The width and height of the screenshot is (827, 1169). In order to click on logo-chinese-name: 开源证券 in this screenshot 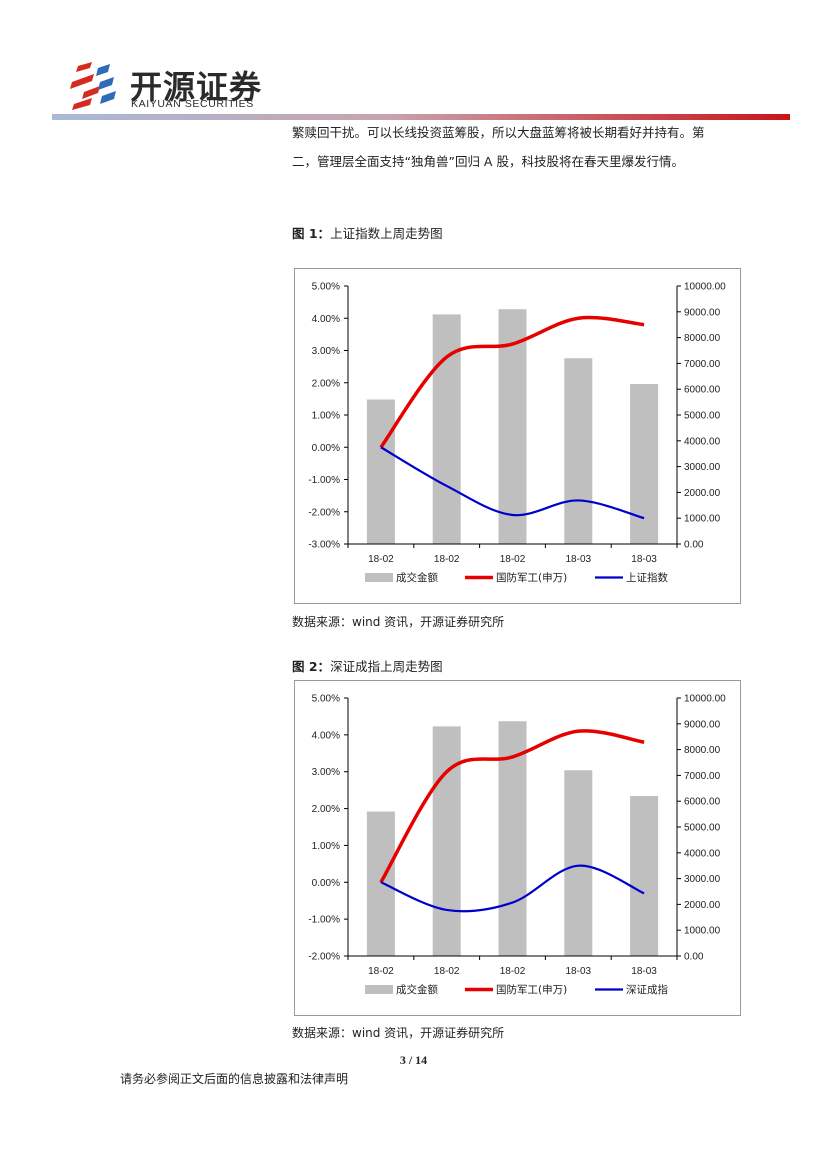, I will do `click(196, 87)`.